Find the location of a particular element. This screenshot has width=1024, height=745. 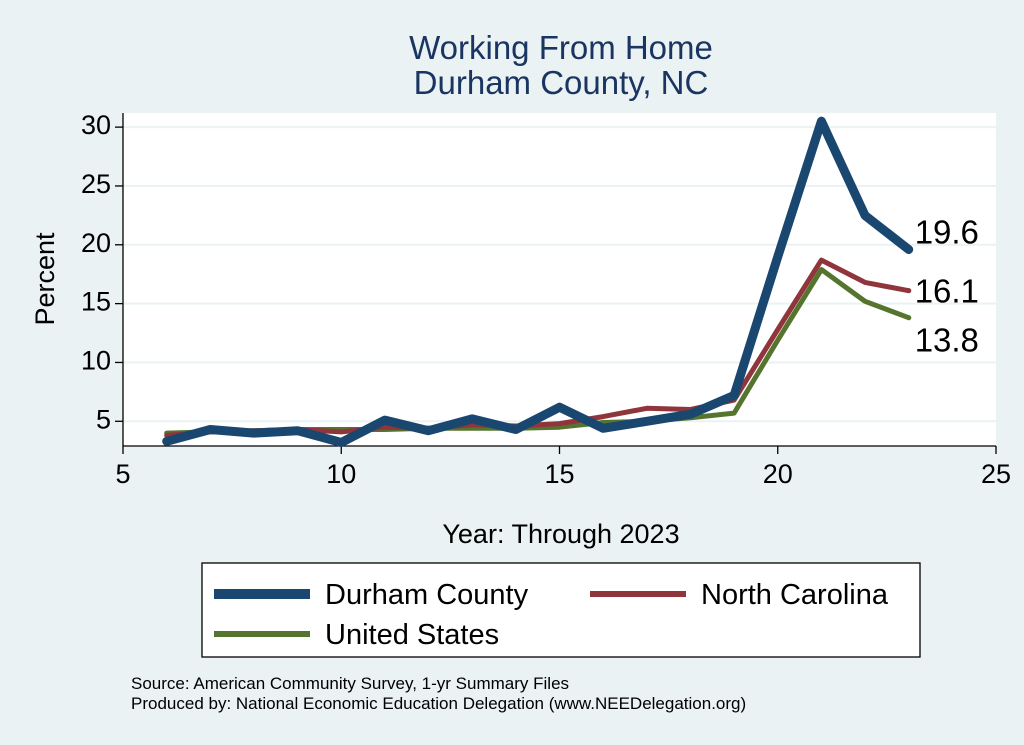

y-tick-label-15: 15 is located at coordinates (96, 302).